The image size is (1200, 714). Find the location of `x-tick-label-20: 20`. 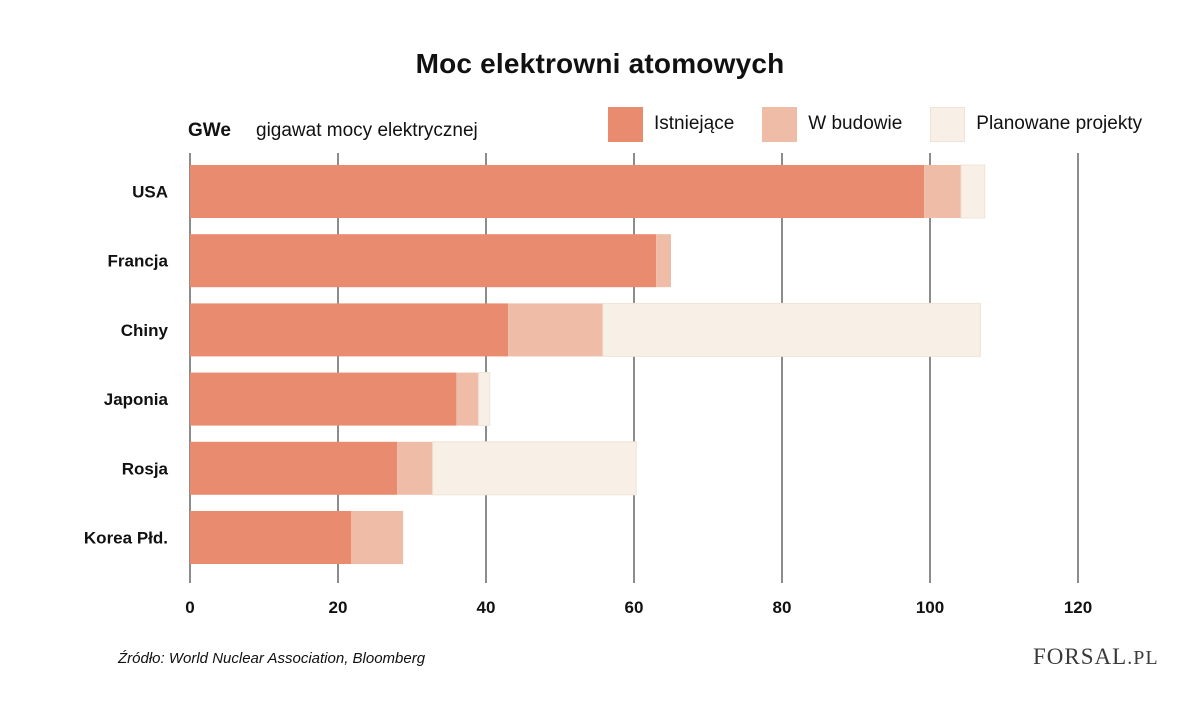

x-tick-label-20: 20 is located at coordinates (338, 607).